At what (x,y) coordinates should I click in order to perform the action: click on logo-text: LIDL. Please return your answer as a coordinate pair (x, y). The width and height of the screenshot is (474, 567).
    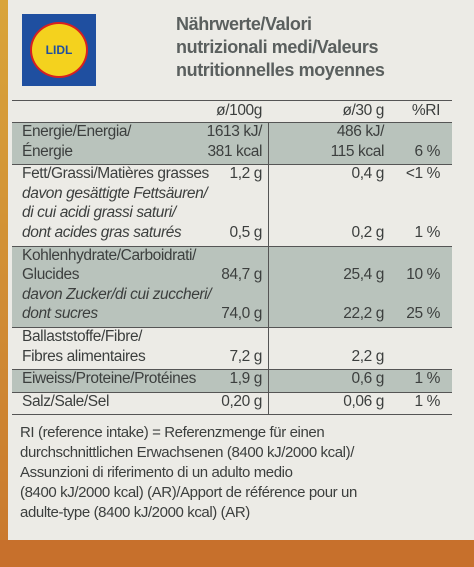
    Looking at the image, I should click on (59, 50).